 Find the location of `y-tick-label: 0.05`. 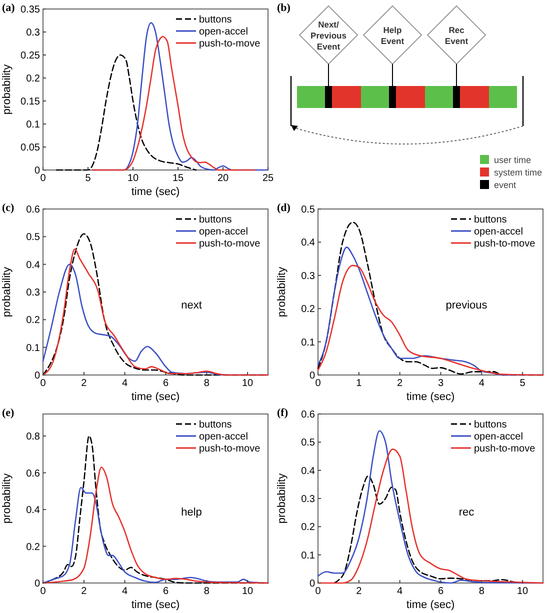

y-tick-label: 0.05 is located at coordinates (30, 148).